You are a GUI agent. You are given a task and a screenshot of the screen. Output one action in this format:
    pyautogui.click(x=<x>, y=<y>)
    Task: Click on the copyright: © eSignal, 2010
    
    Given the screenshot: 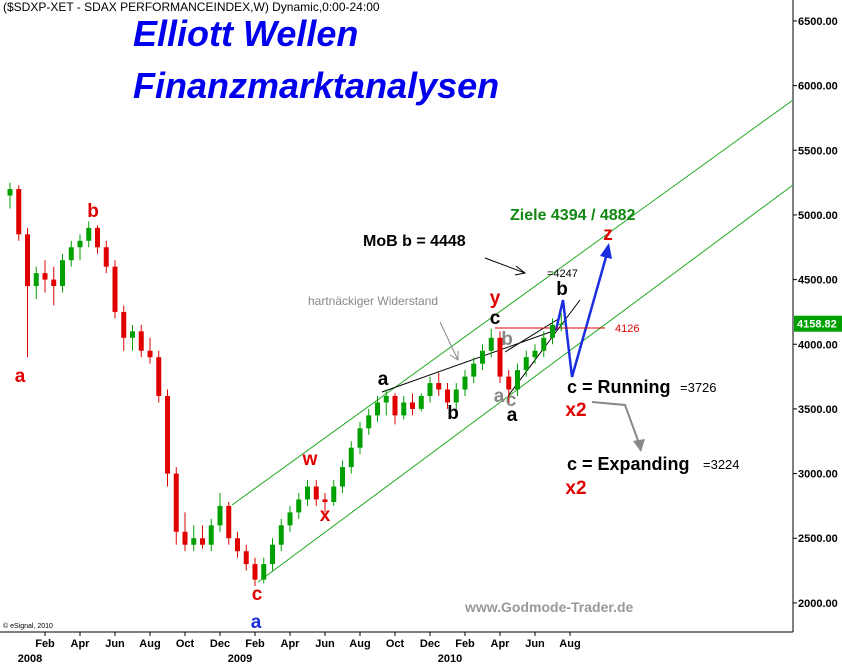 What is the action you would take?
    pyautogui.click(x=28, y=626)
    